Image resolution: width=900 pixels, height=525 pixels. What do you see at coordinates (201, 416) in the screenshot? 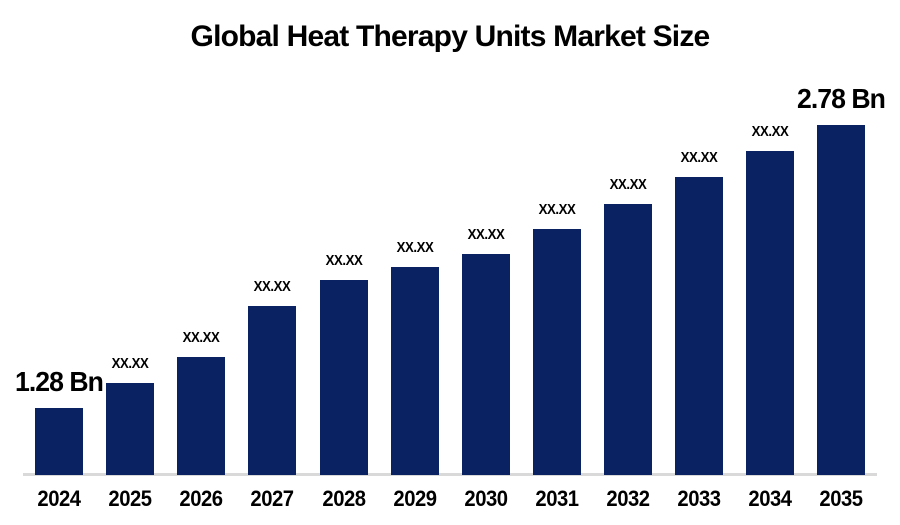
I see `bar-2026` at bounding box center [201, 416].